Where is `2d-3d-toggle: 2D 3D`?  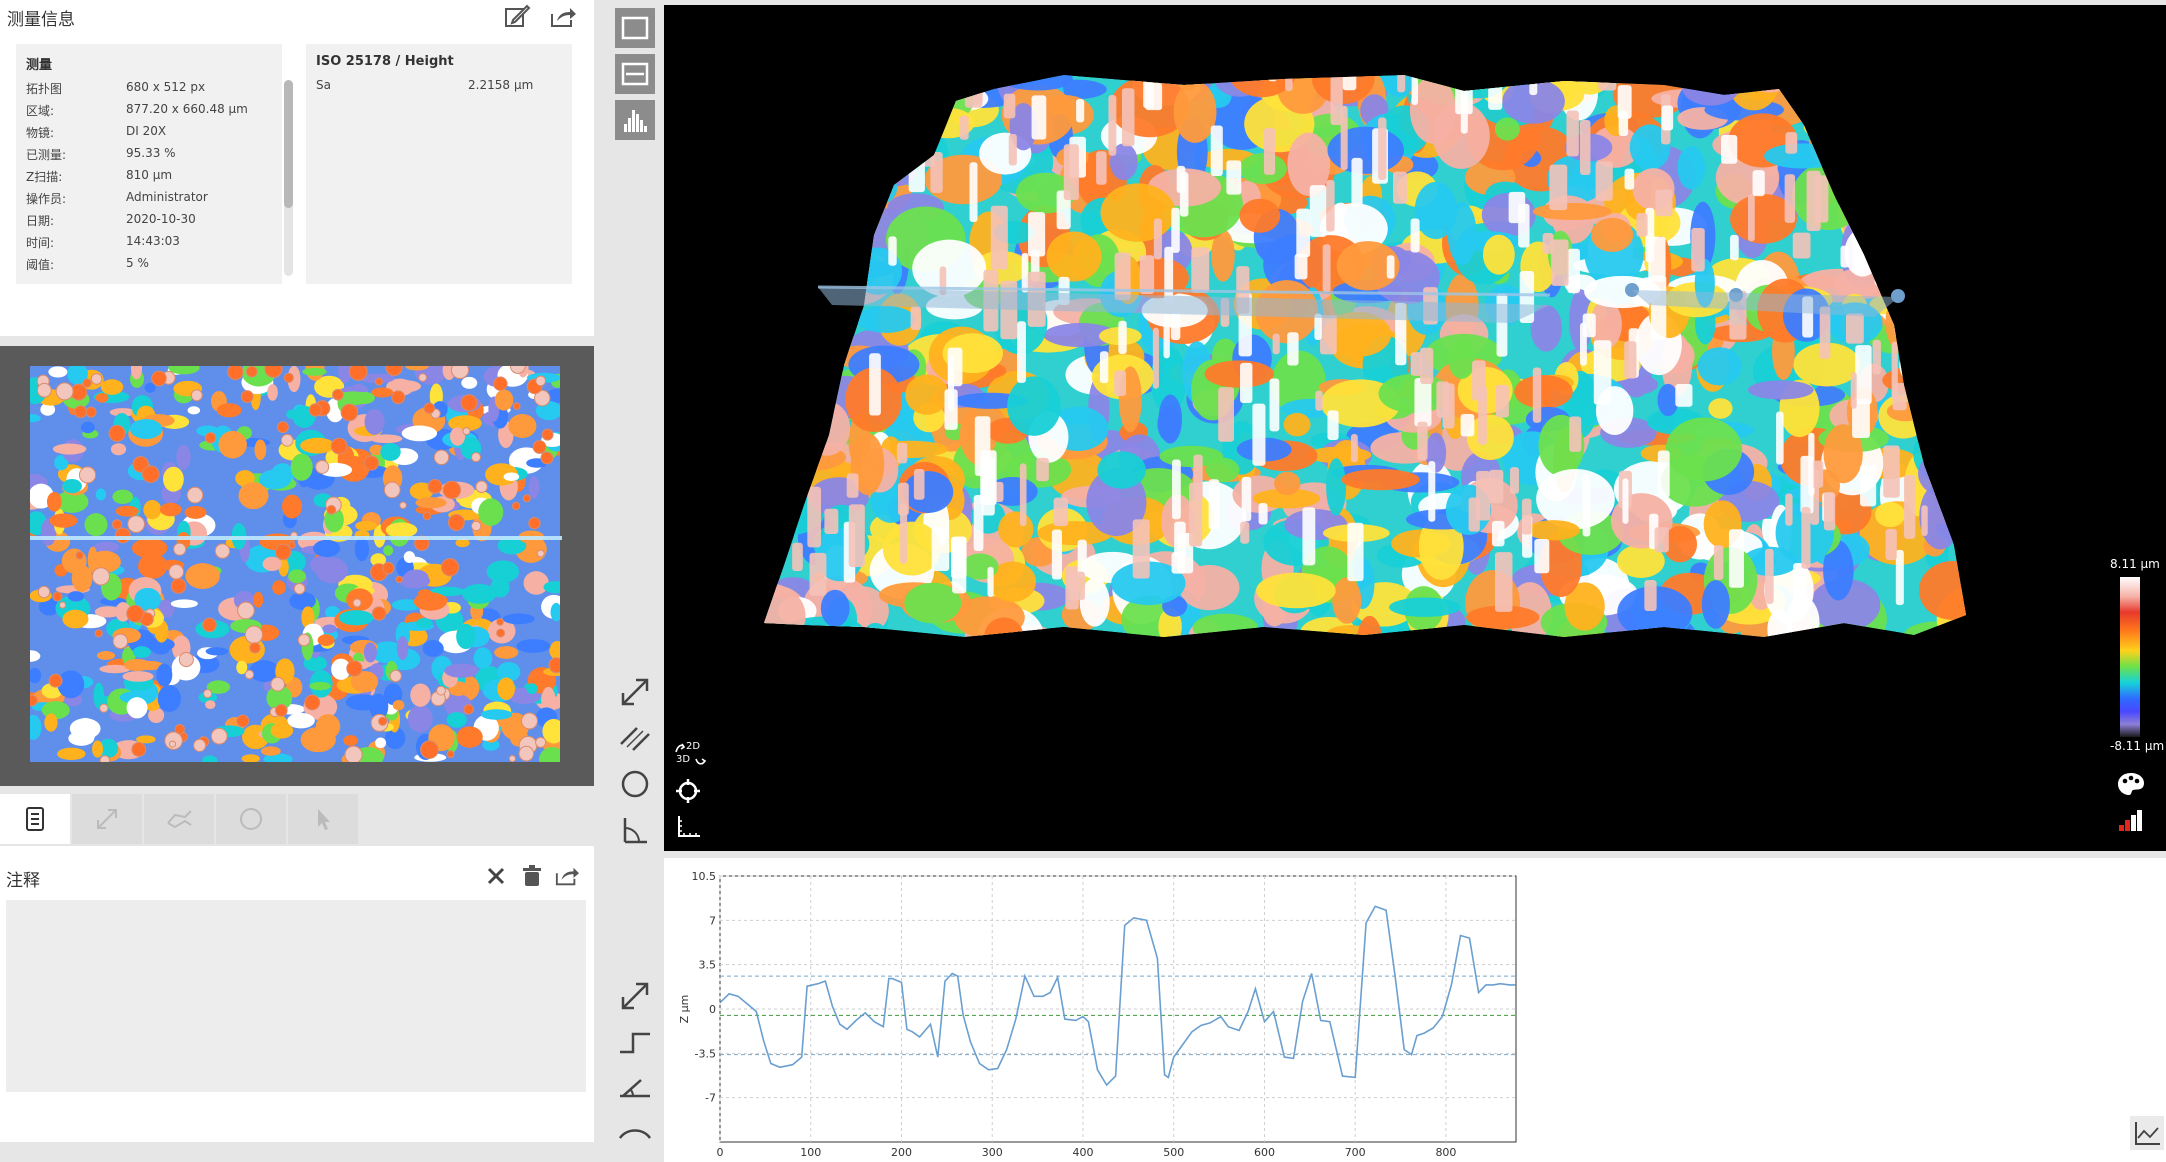
2d-3d-toggle: 2D 3D is located at coordinates (691, 755).